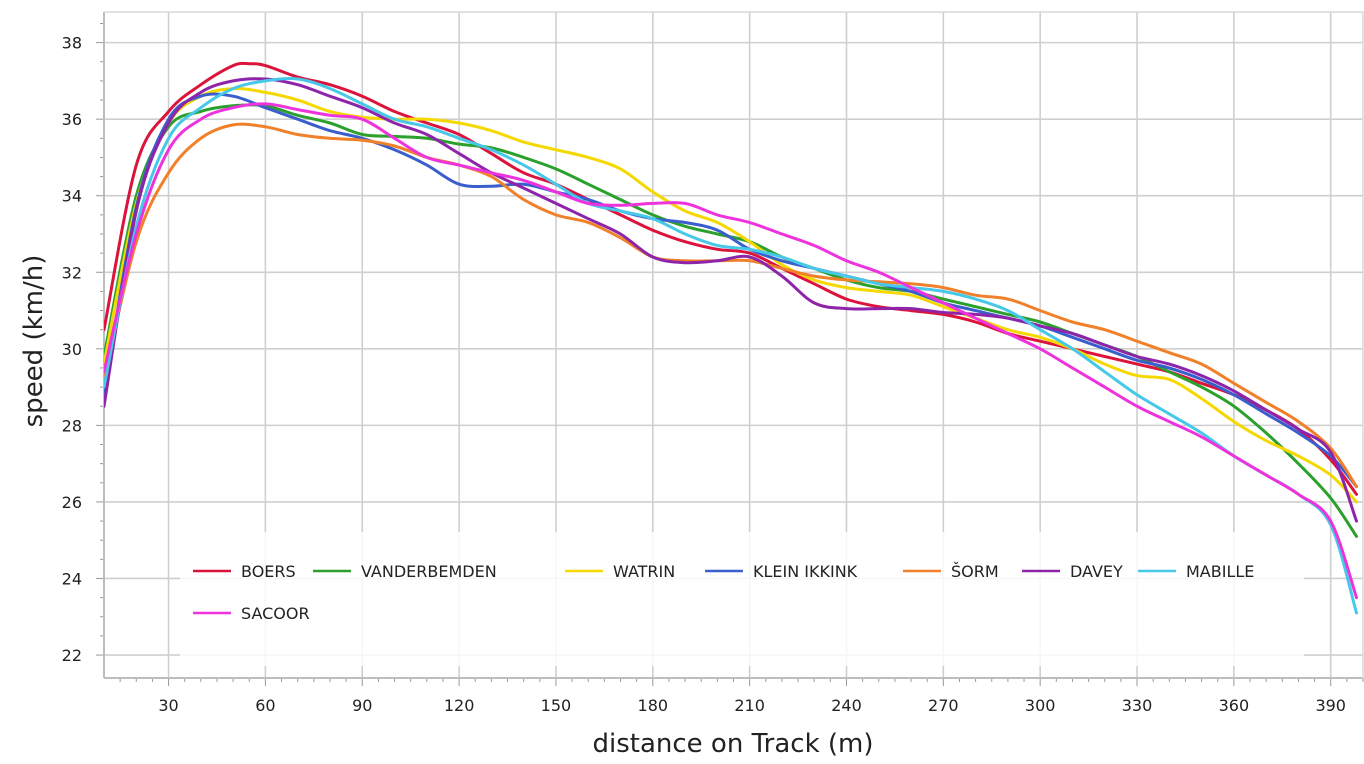 This screenshot has width=1364, height=764. Describe the element at coordinates (1330, 705) in the screenshot. I see `x-tick-label: 390` at that location.